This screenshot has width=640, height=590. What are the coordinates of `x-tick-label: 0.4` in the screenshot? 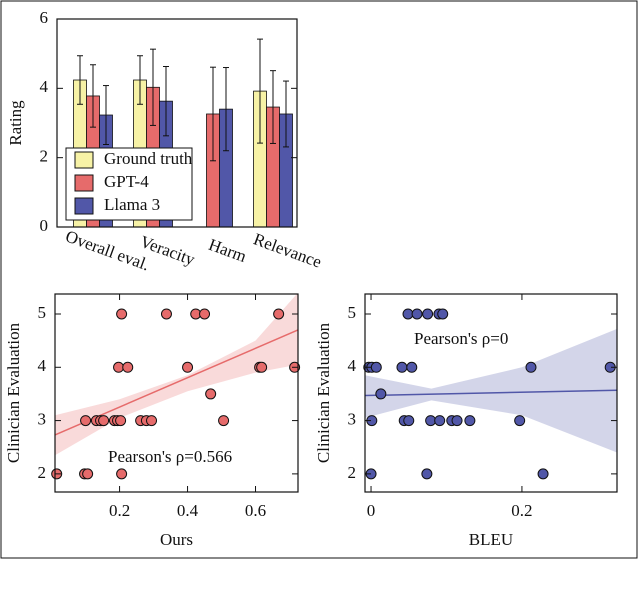 It's located at (188, 510).